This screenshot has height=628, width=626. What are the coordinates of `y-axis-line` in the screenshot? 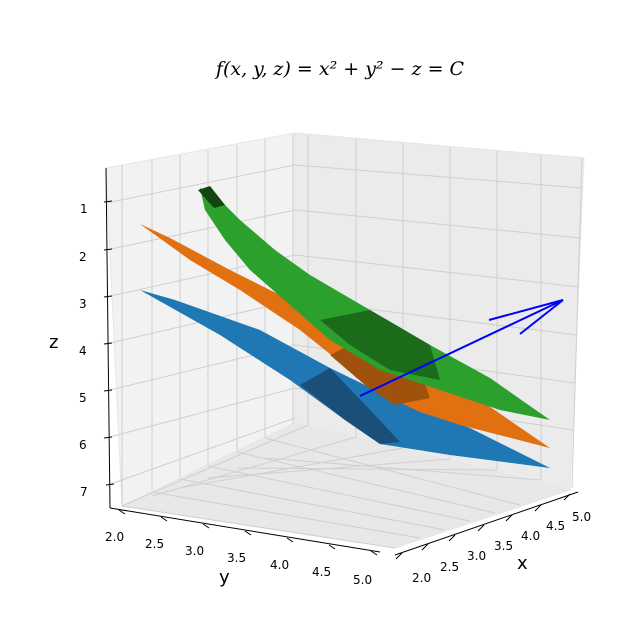 It's located at (245, 530).